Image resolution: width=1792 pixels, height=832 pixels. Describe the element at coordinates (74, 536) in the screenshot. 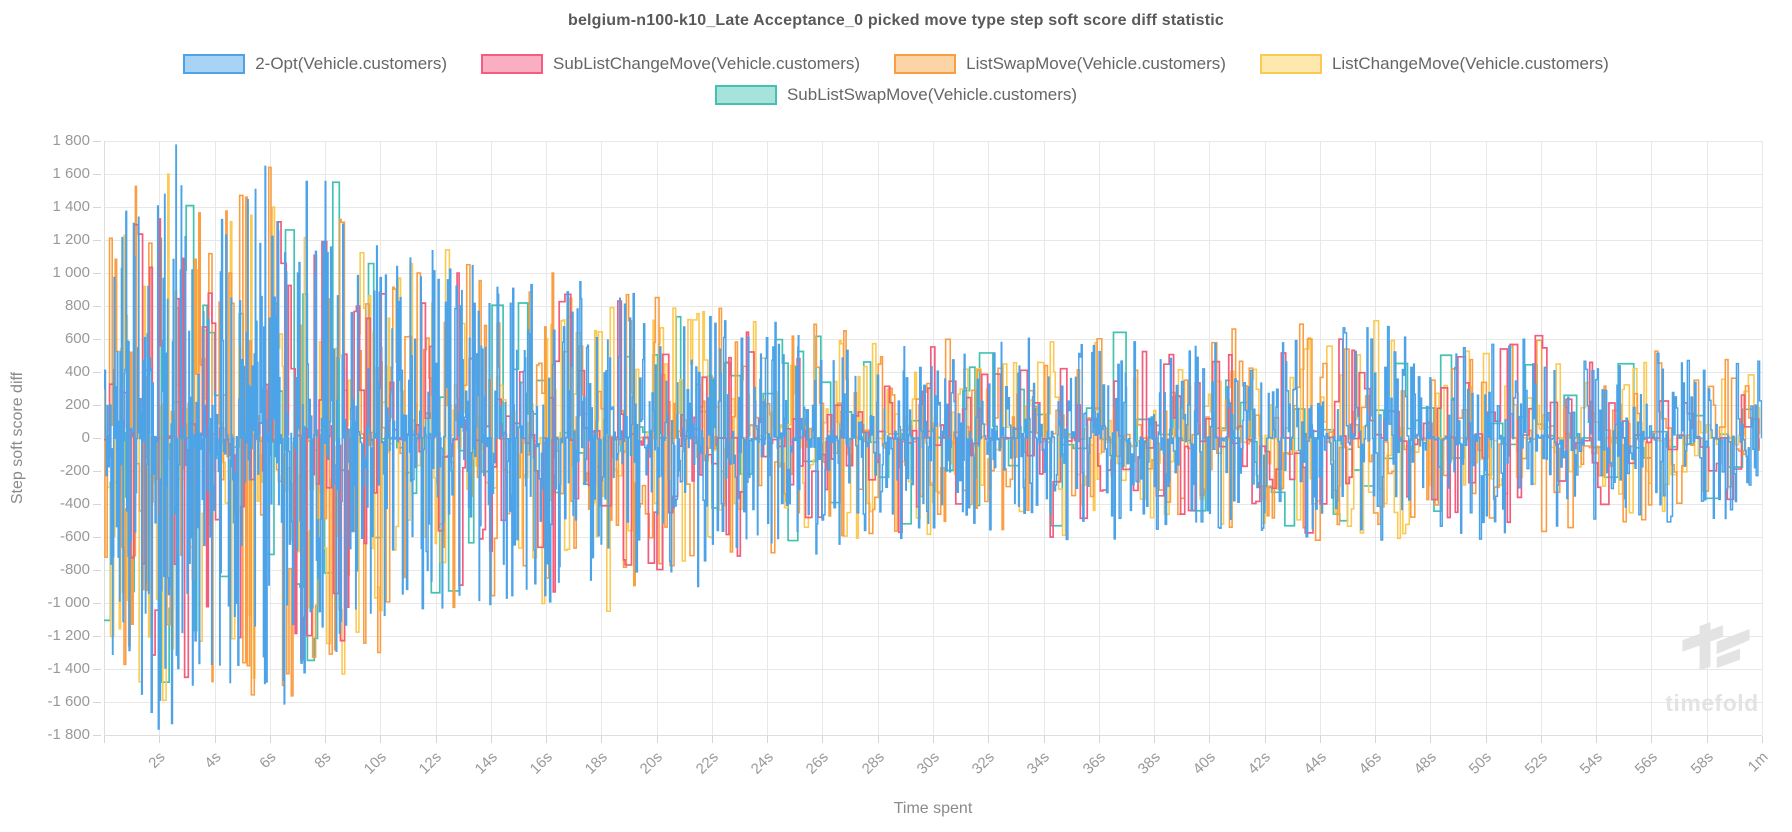

I see `y-tick-label: -600` at that location.